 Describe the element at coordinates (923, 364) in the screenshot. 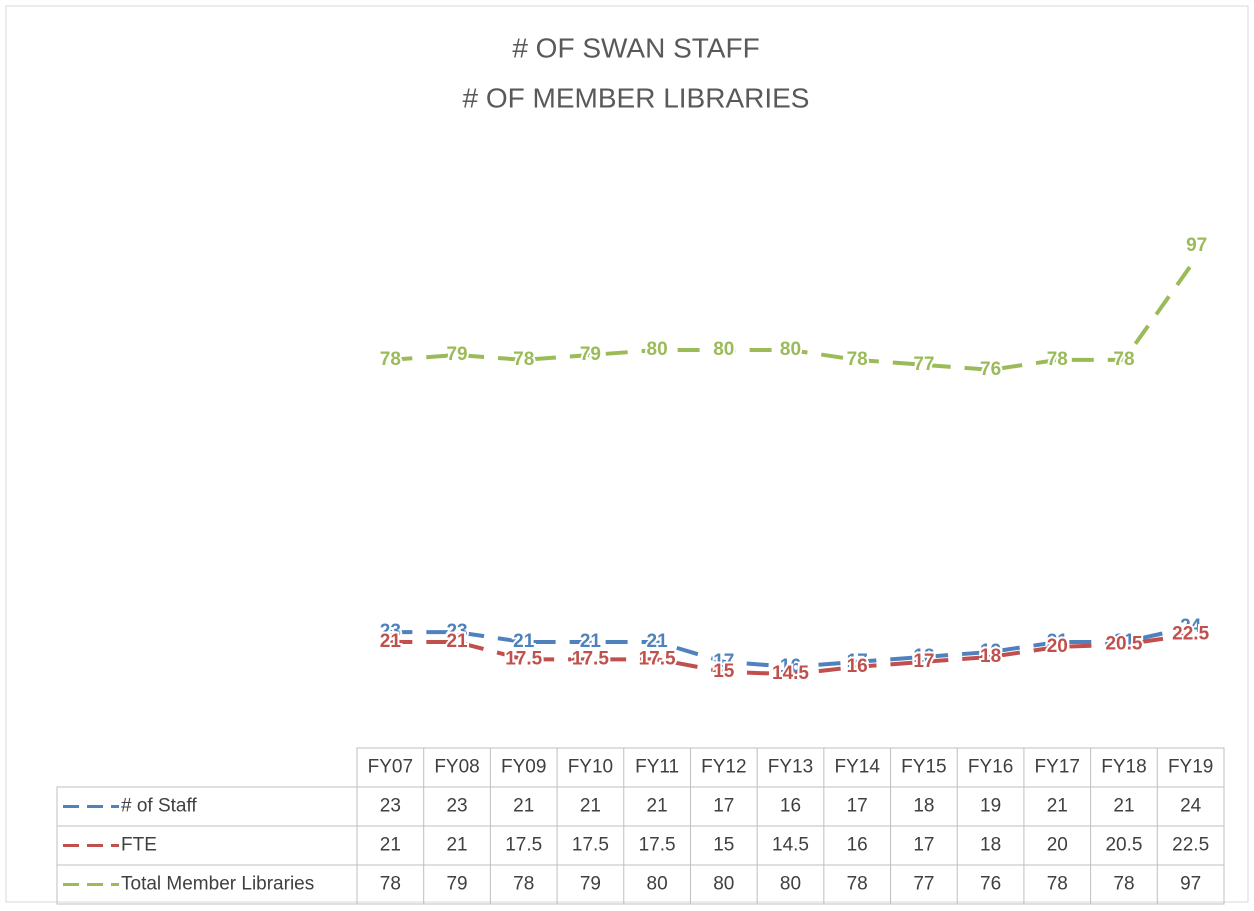

I see `data-label: 77` at that location.